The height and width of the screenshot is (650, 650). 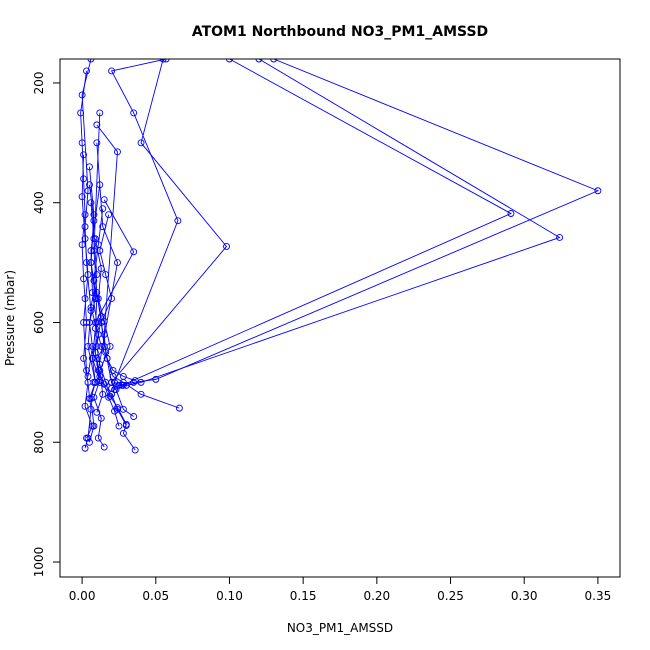 What do you see at coordinates (229, 596) in the screenshot?
I see `x-tick-label: 0.10` at bounding box center [229, 596].